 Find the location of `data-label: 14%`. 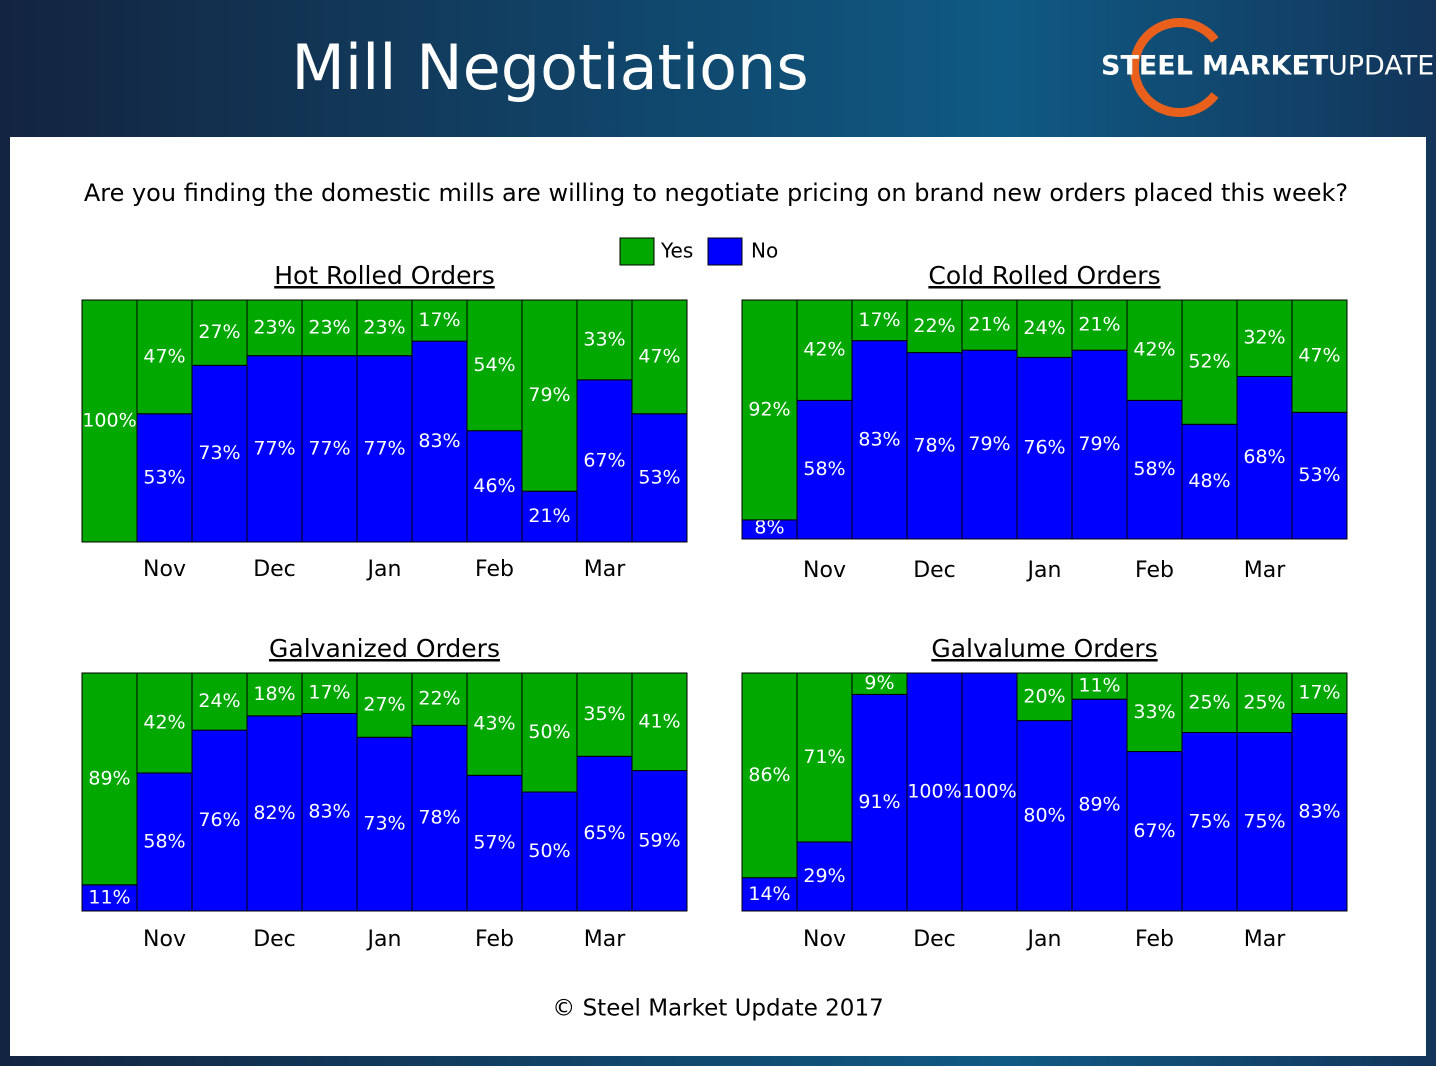

data-label: 14% is located at coordinates (769, 894).